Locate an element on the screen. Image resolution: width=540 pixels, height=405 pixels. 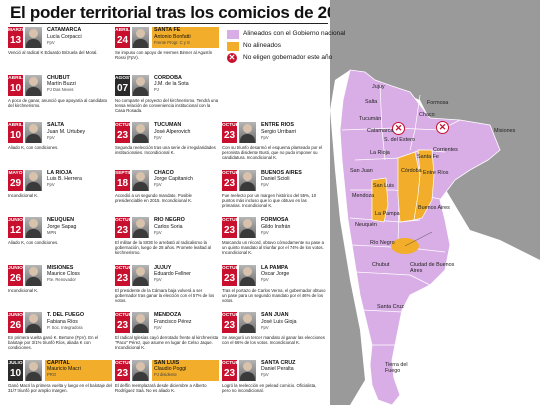
governor-name: Carlos Soria is located at coordinates (168, 226).